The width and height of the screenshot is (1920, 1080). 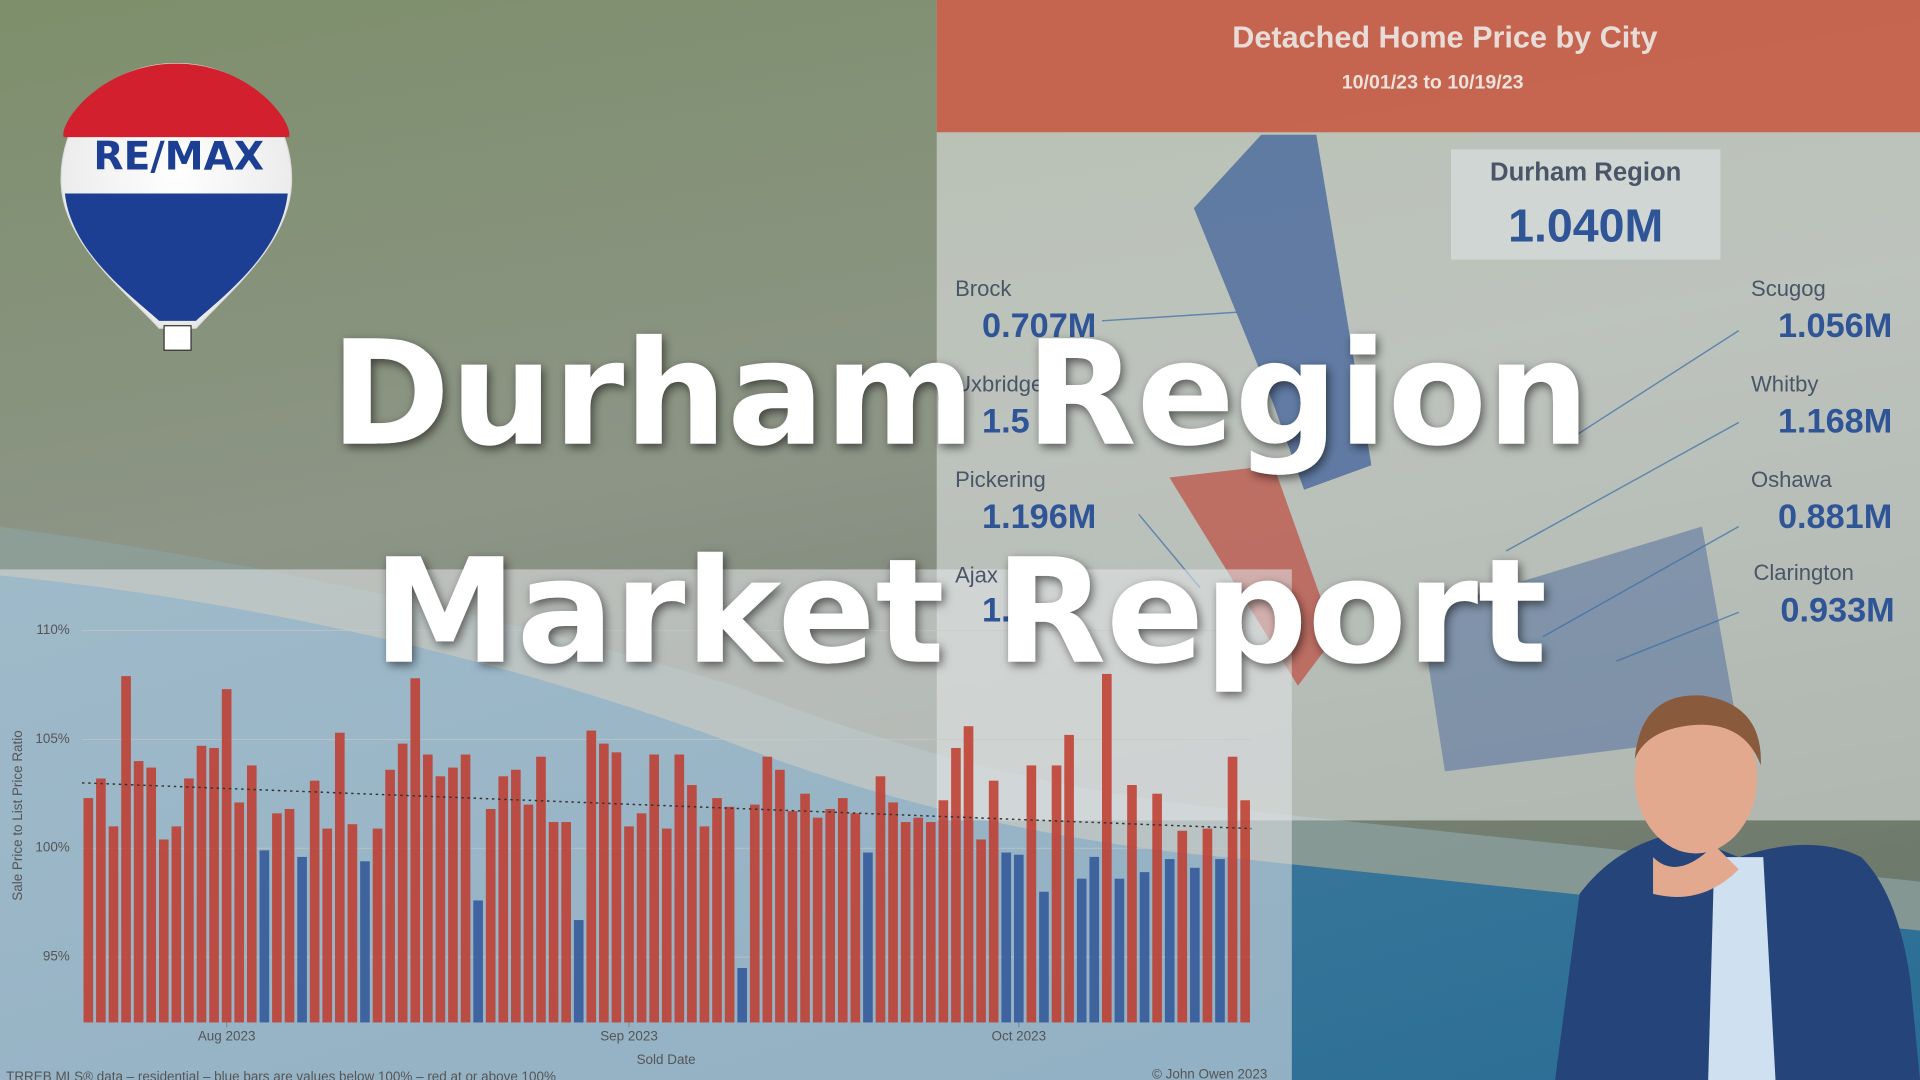 What do you see at coordinates (999, 384) in the screenshot?
I see `city-name: Uxbridge` at bounding box center [999, 384].